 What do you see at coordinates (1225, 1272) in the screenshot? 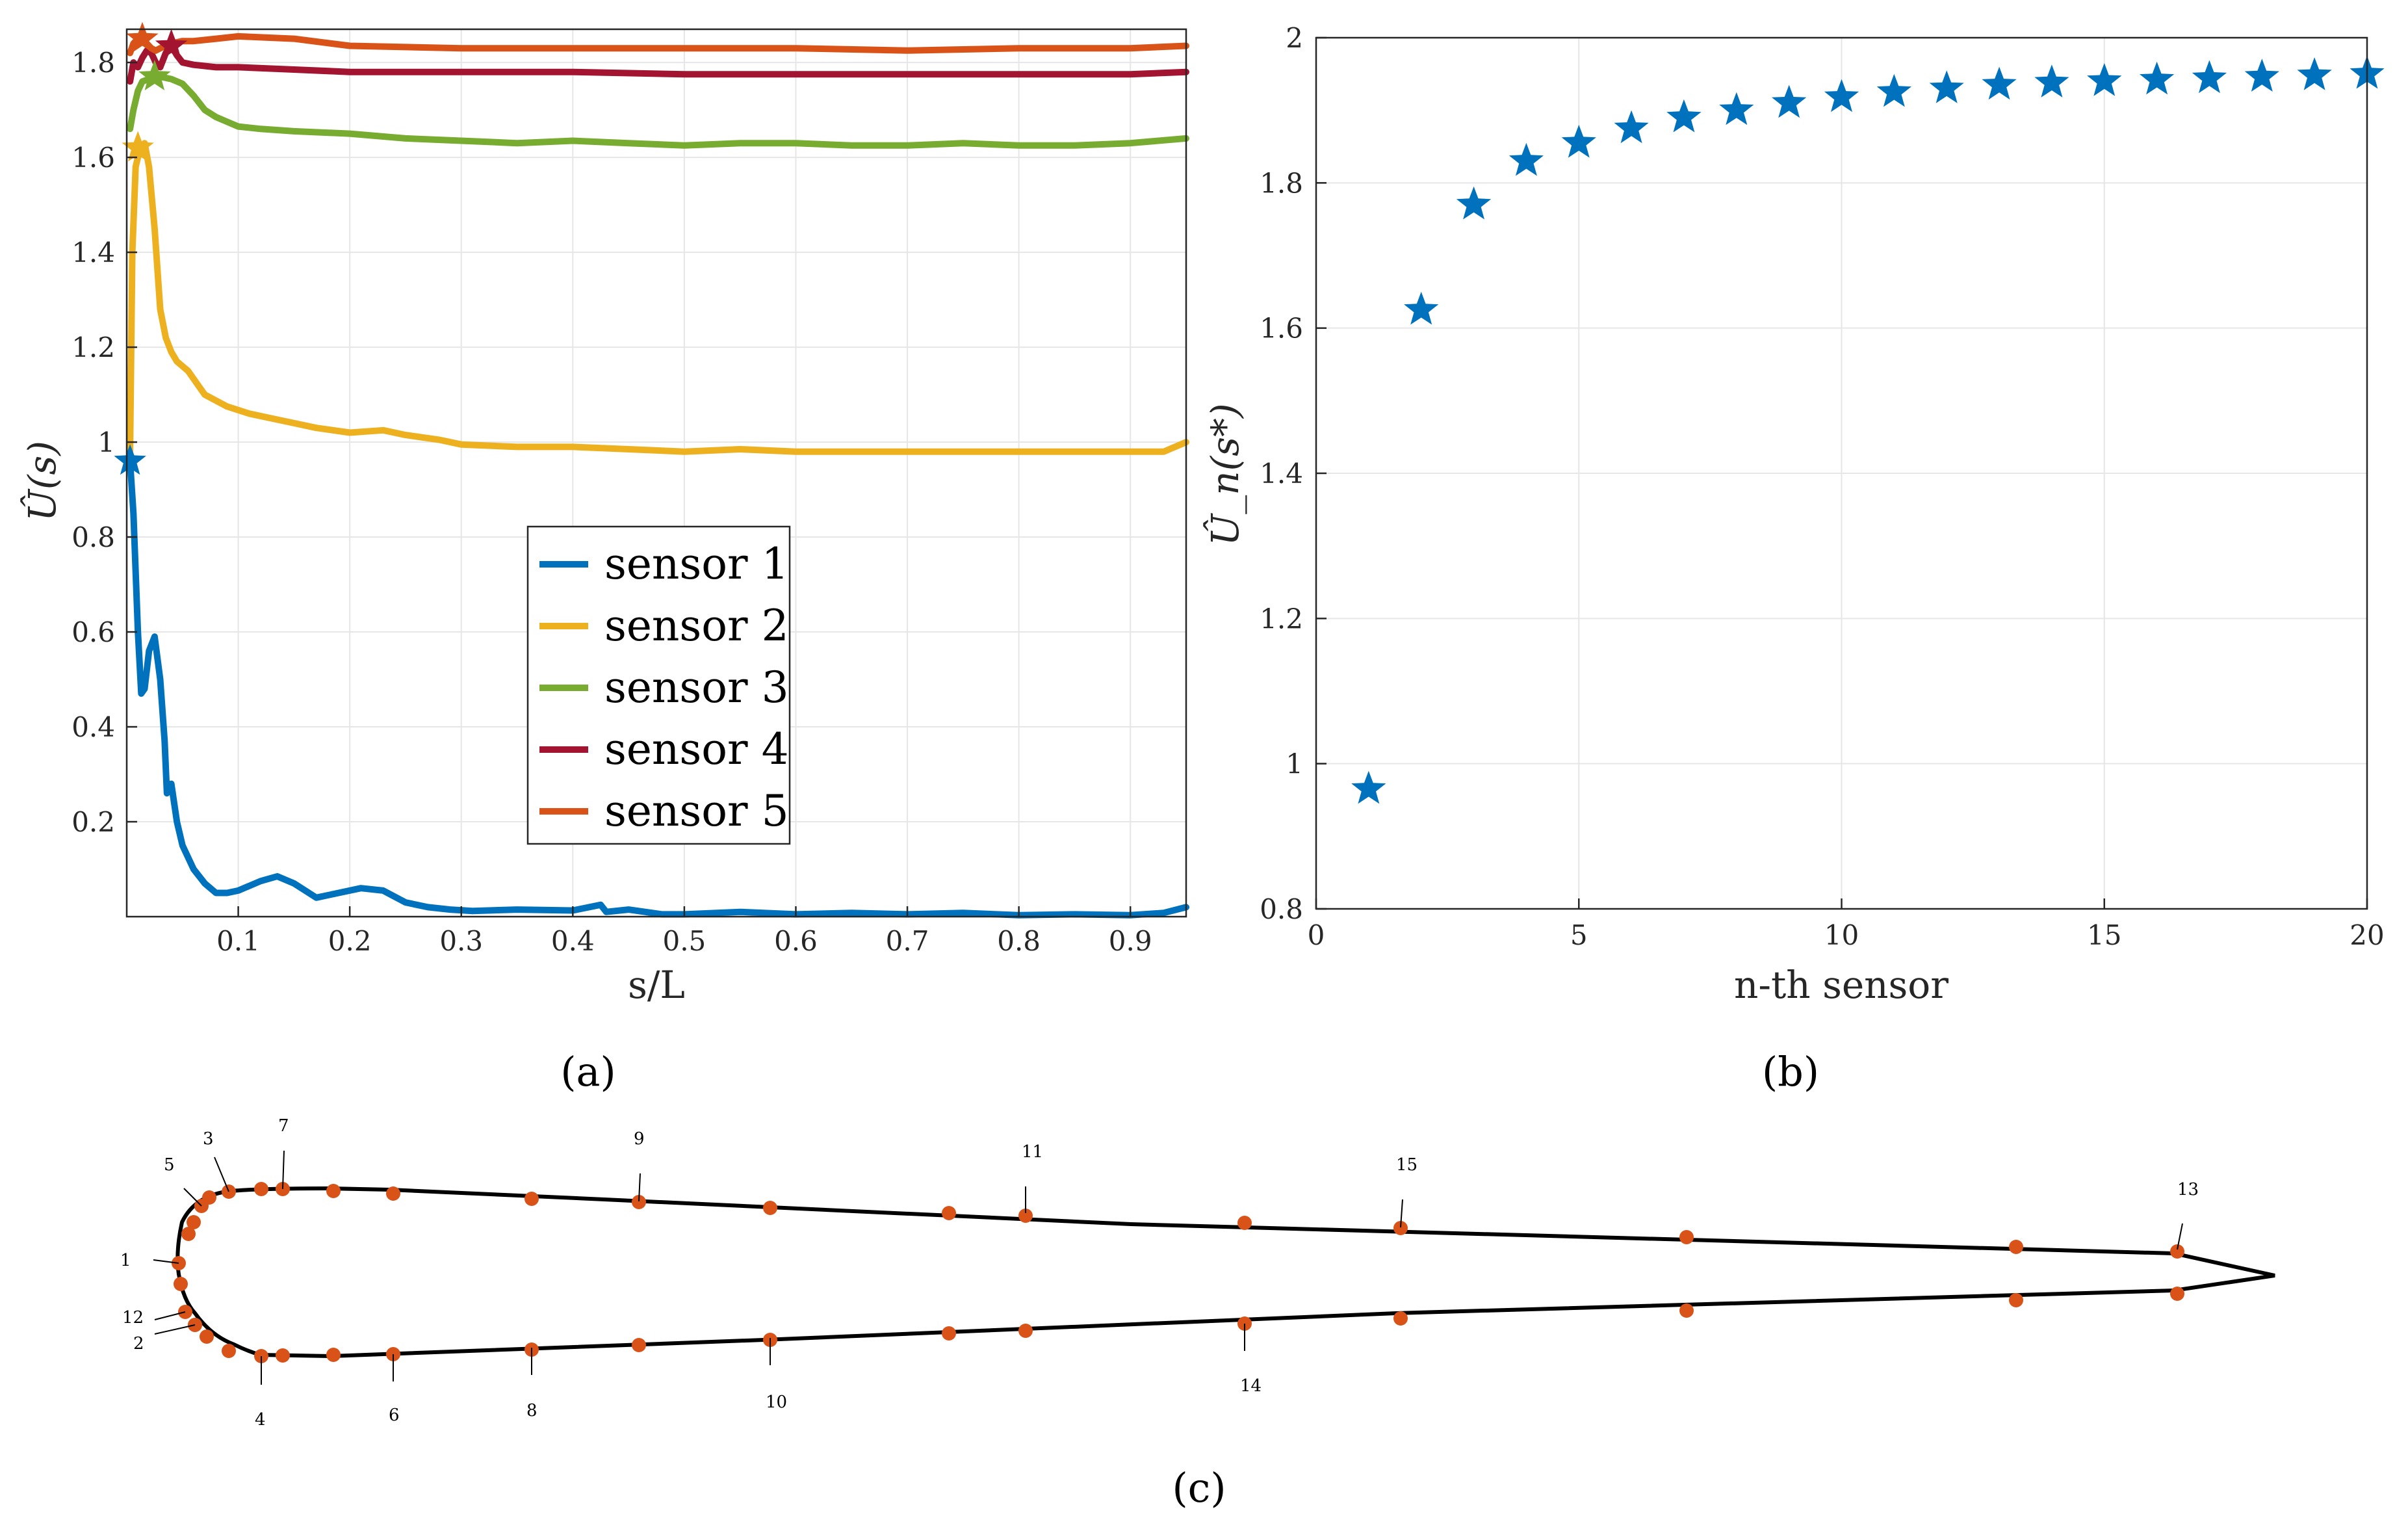
I see `airfoil-outline` at bounding box center [1225, 1272].